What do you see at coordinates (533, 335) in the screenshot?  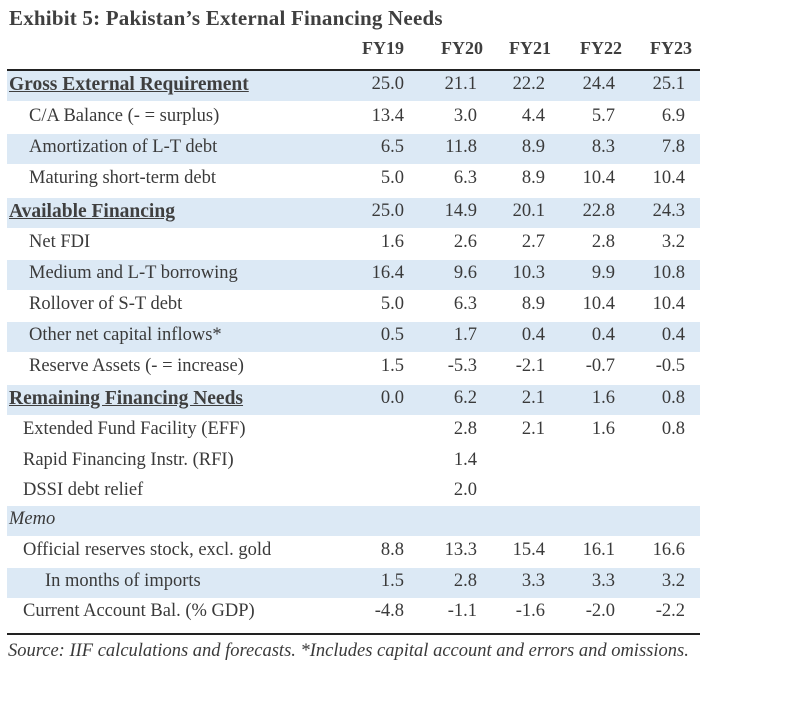 I see `cell-fy21: 0.4` at bounding box center [533, 335].